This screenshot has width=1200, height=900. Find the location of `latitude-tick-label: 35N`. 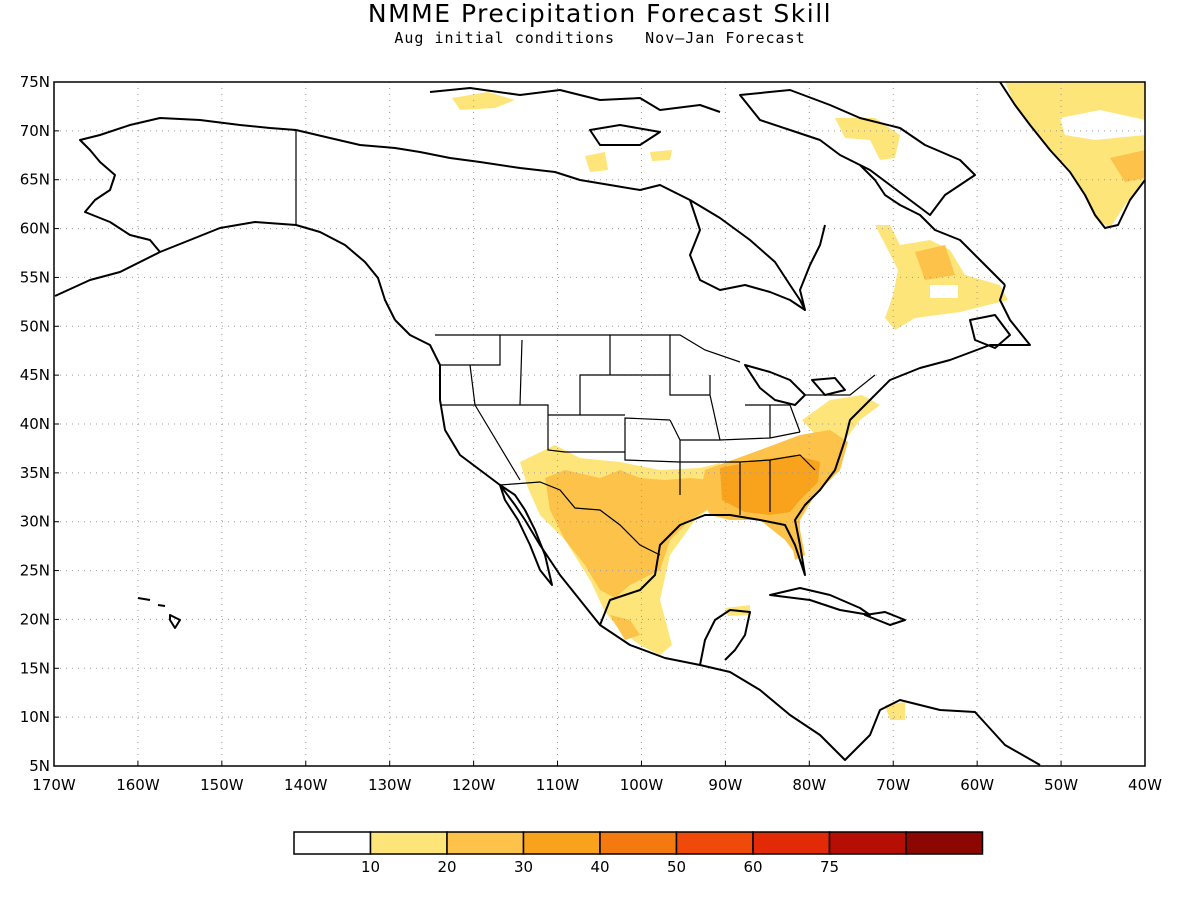

latitude-tick-label: 35N is located at coordinates (35, 473).